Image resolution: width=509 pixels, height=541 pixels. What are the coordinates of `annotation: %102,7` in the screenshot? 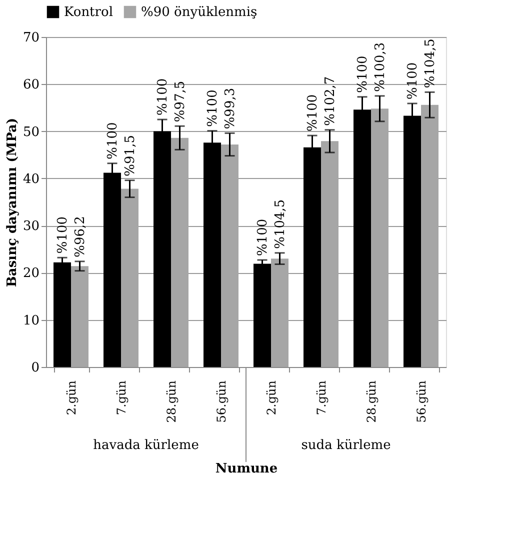 It's located at (330, 101).